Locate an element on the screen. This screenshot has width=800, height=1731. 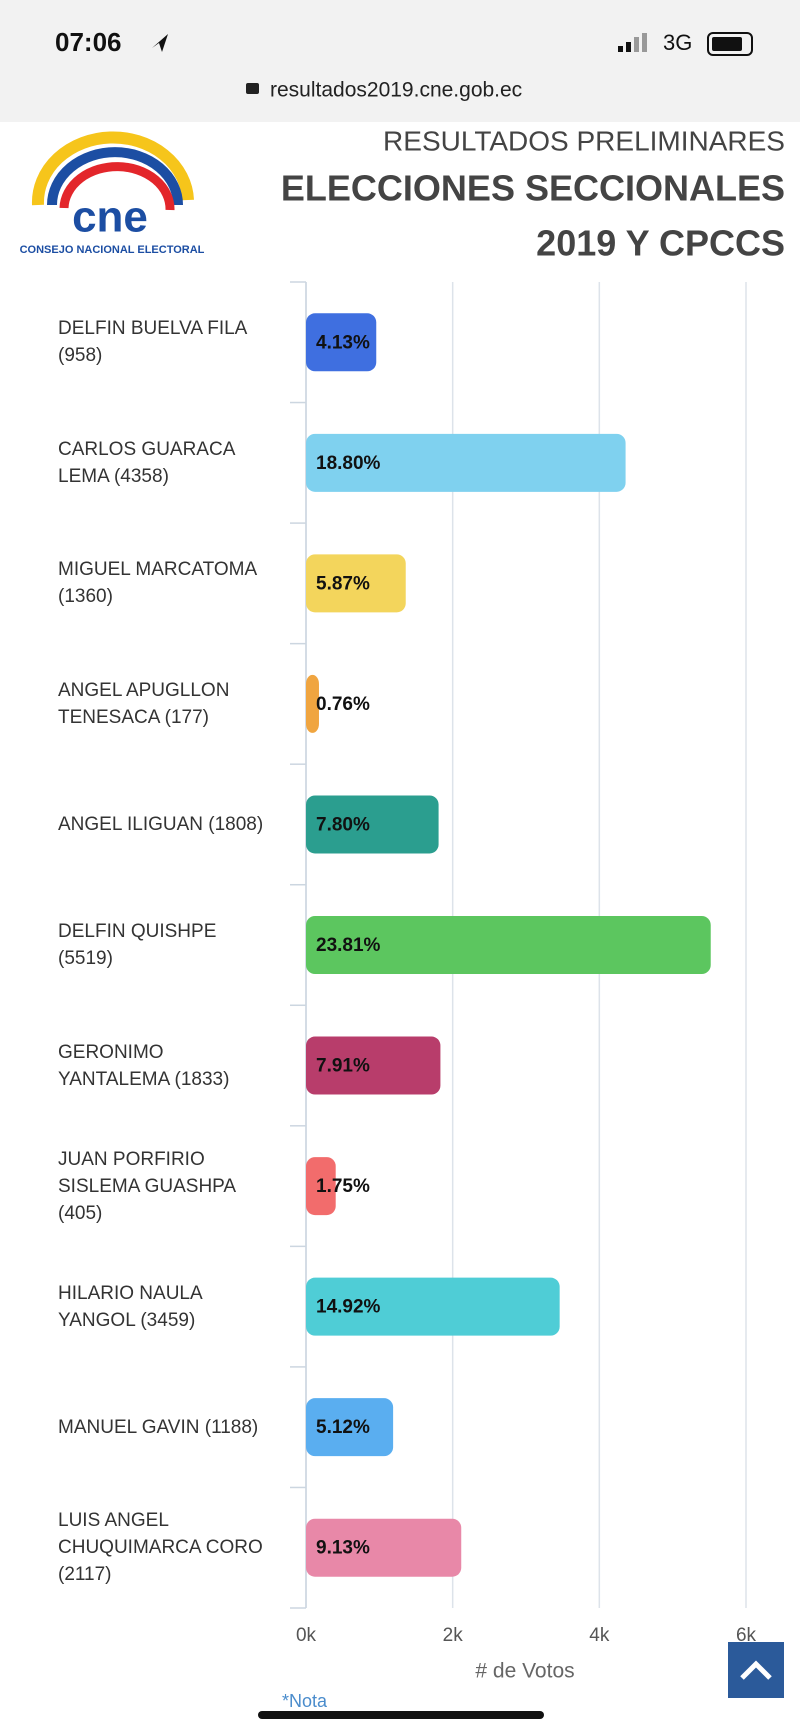
category-label: JUAN PORFIRIO SISLEMA GUASHPA (405) is located at coordinates (147, 1186).